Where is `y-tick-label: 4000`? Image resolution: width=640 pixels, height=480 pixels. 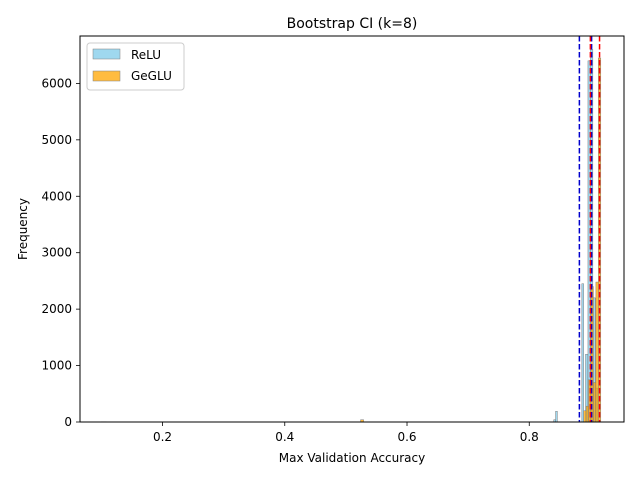
y-tick-label: 4000 is located at coordinates (56, 196).